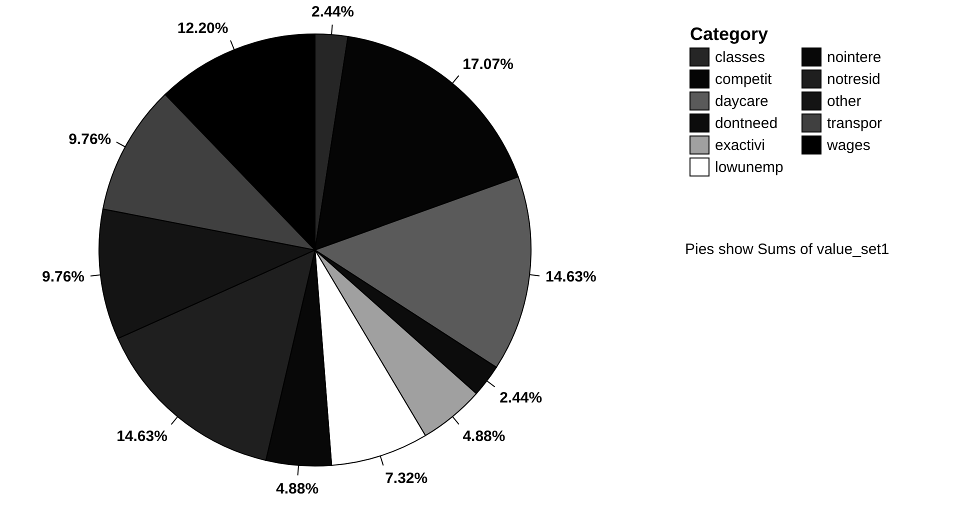 This screenshot has height=507, width=959. Describe the element at coordinates (848, 145) in the screenshot. I see `legend-label: wages` at that location.